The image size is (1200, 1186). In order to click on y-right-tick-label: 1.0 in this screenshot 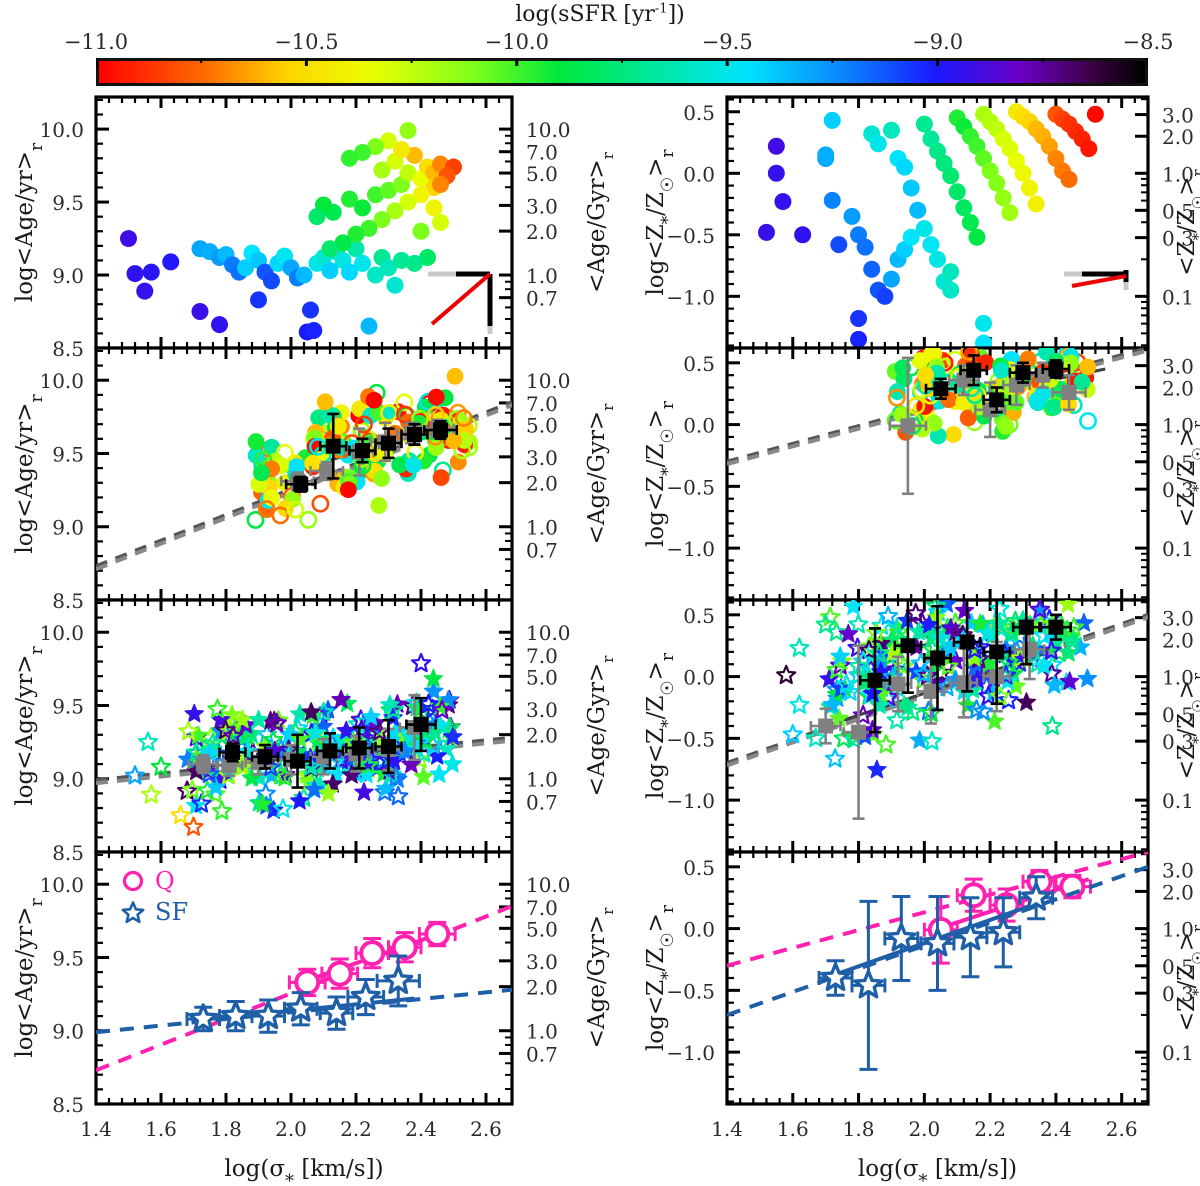, I will do `click(1178, 174)`.